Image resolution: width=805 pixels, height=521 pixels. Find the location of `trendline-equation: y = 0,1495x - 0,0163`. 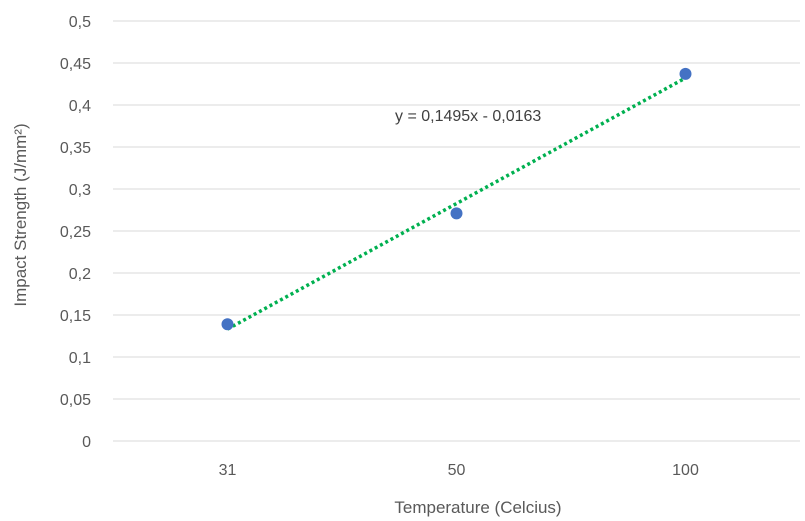

trendline-equation: y = 0,1495x - 0,0163 is located at coordinates (468, 116).